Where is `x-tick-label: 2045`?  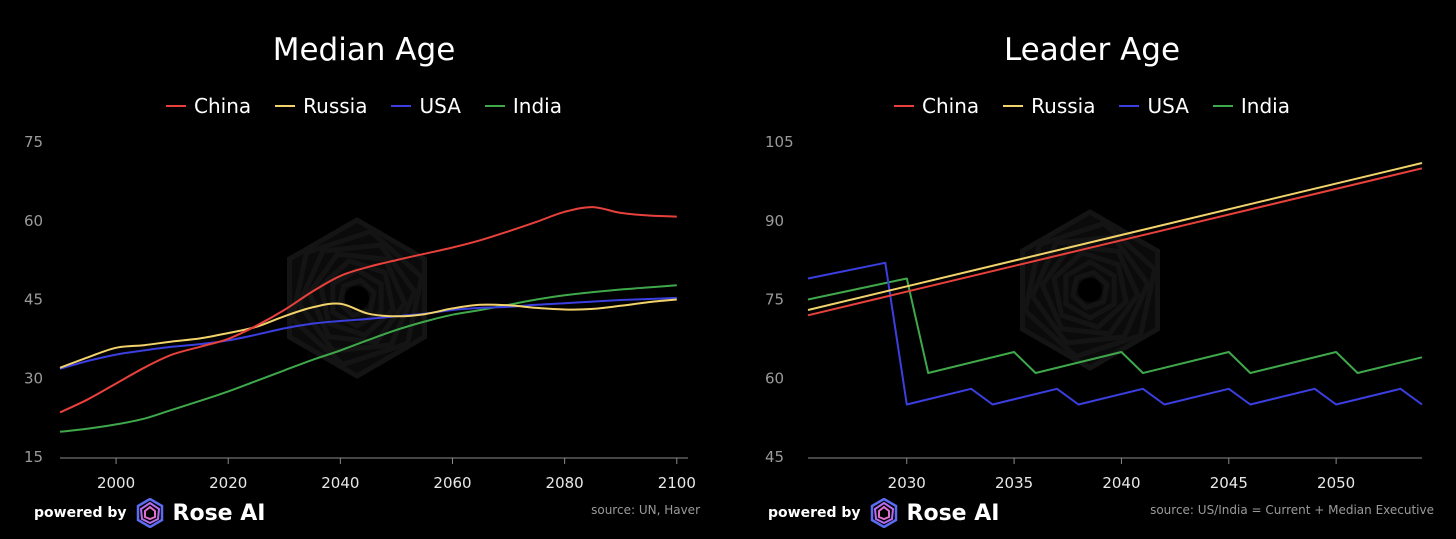
x-tick-label: 2045 is located at coordinates (1229, 483).